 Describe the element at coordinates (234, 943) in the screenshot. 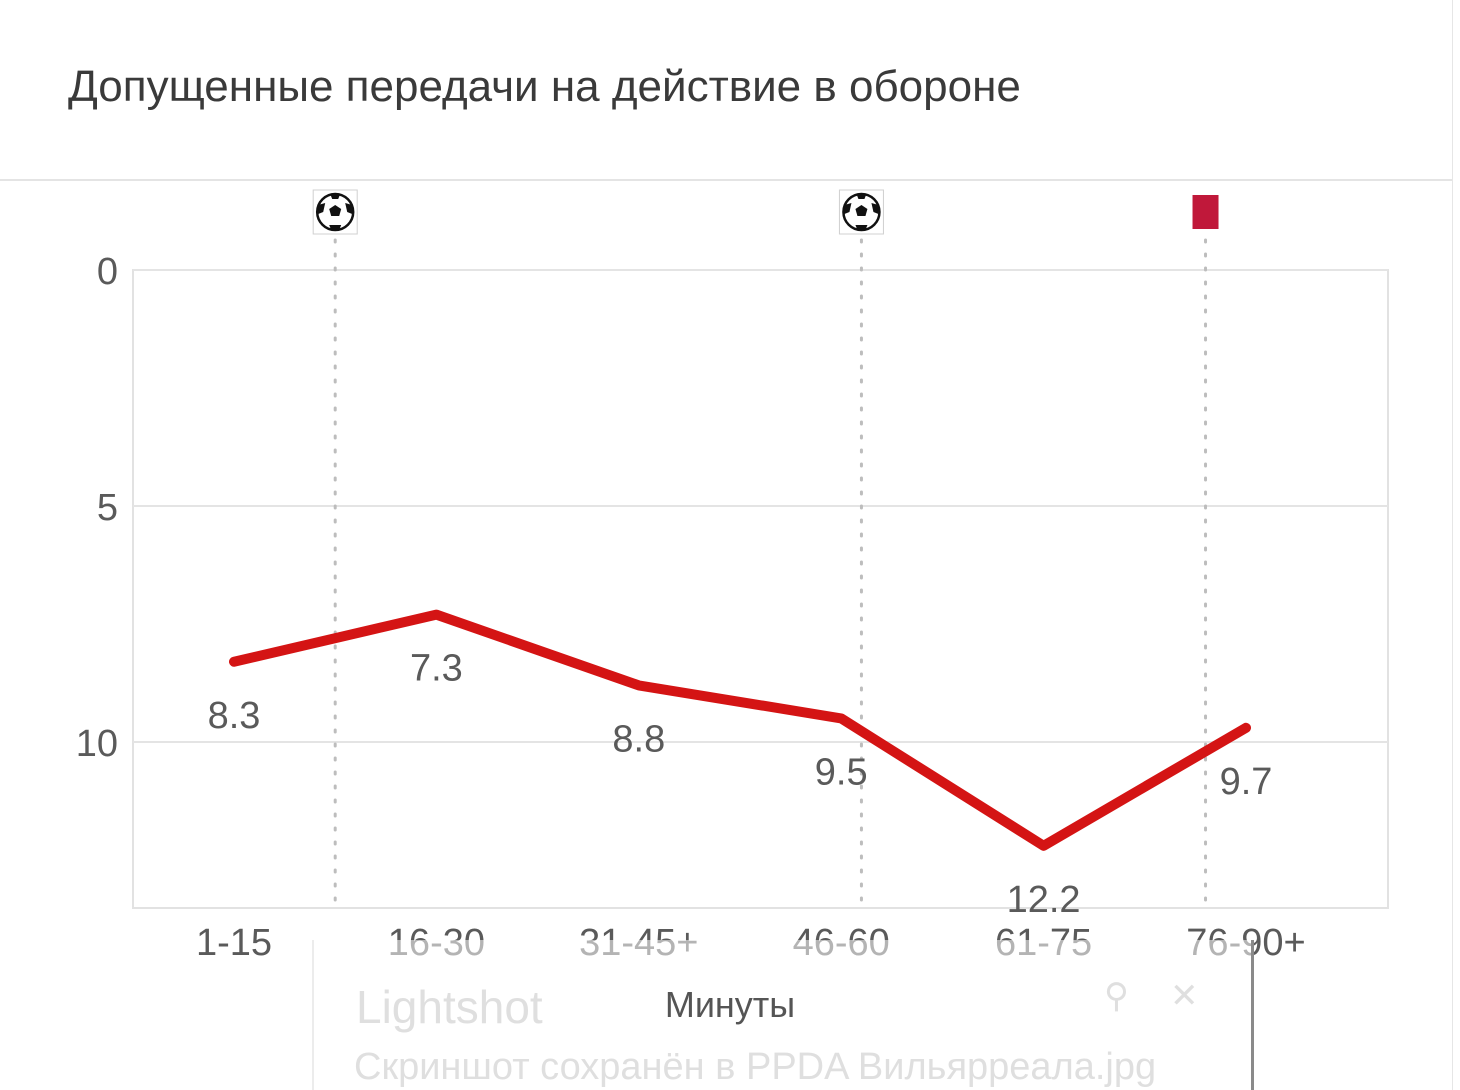

I see `x-tick-label: 1-15` at that location.